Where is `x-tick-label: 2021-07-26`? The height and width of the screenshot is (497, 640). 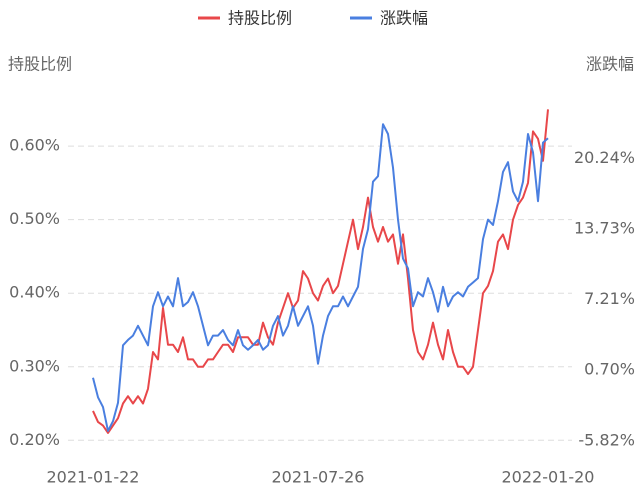 x-tick-label: 2021-07-26 is located at coordinates (318, 477).